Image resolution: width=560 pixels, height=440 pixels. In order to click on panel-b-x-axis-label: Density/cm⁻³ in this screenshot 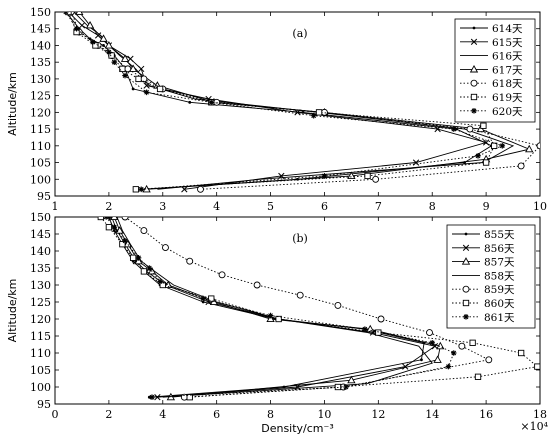, I will do `click(297, 428)`.